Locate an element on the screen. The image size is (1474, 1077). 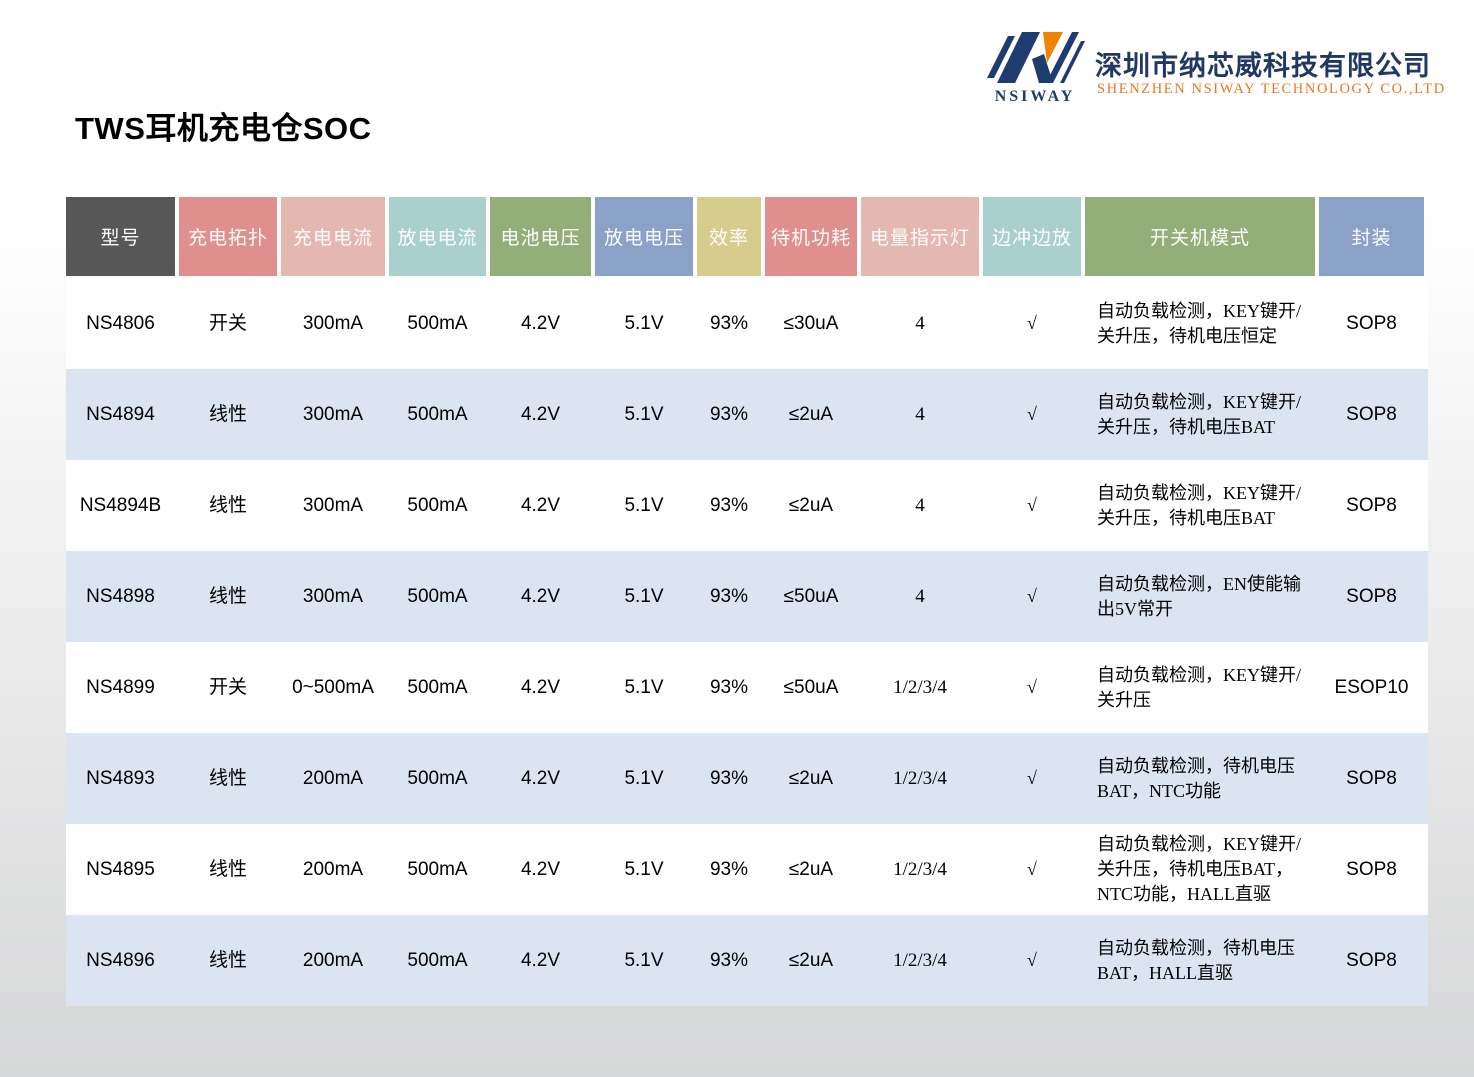
cell-mode: 自动负载检测，KEY键开/关升压，待机电压BAT is located at coordinates (1199, 505).